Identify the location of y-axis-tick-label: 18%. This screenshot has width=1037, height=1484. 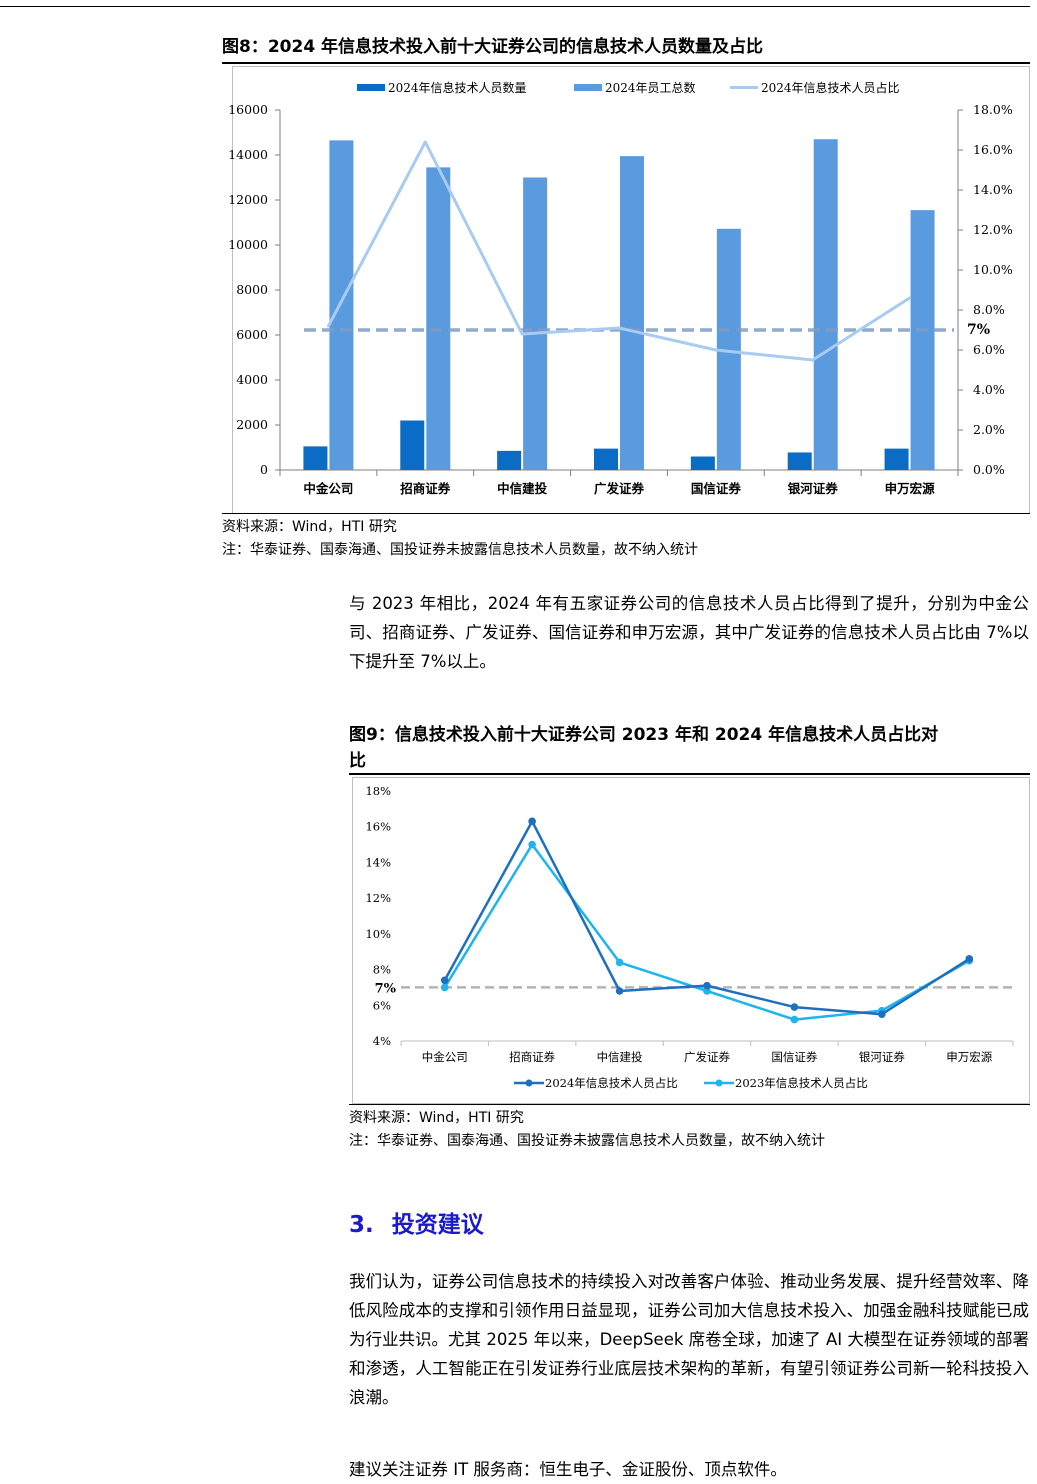
(378, 791).